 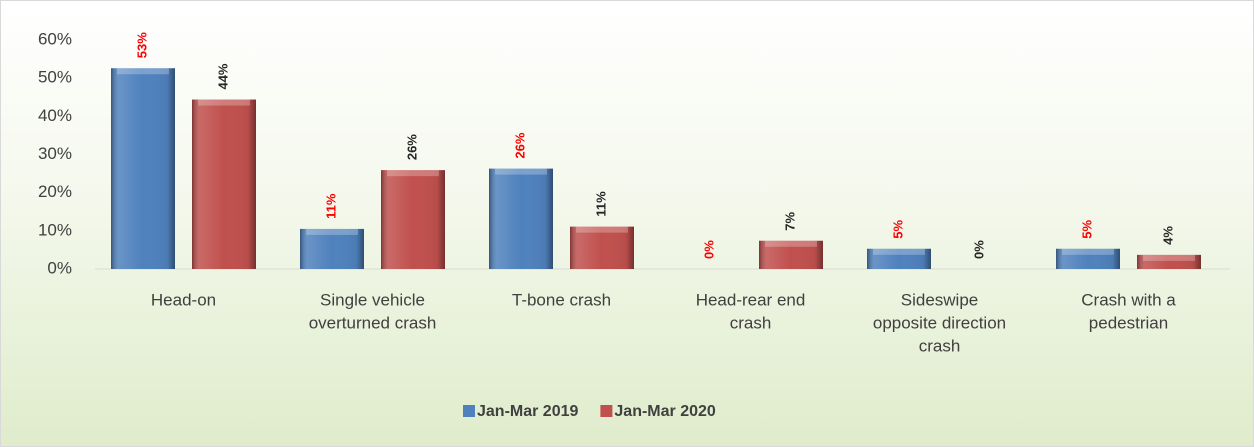 I want to click on y-tick-label: 0%, so click(x=59, y=267).